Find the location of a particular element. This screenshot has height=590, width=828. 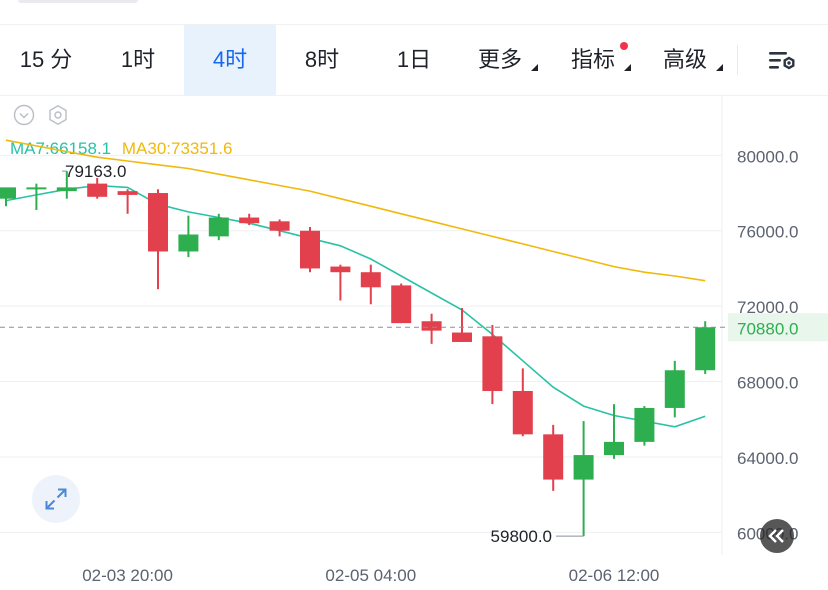

tab-advanced: 高级 is located at coordinates (691, 60).